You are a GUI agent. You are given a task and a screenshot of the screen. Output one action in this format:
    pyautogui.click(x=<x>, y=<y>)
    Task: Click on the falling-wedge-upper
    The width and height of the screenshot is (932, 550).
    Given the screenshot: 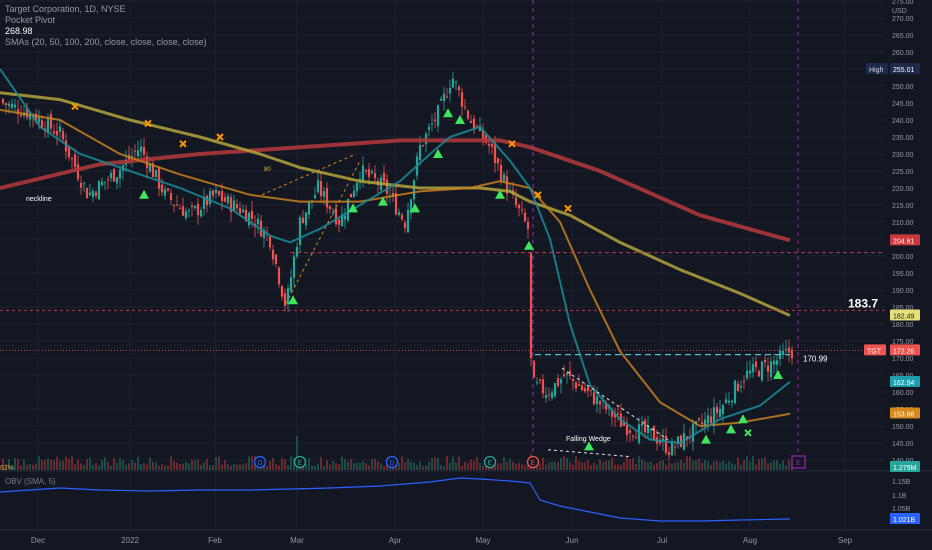 What is the action you would take?
    pyautogui.click(x=615, y=404)
    